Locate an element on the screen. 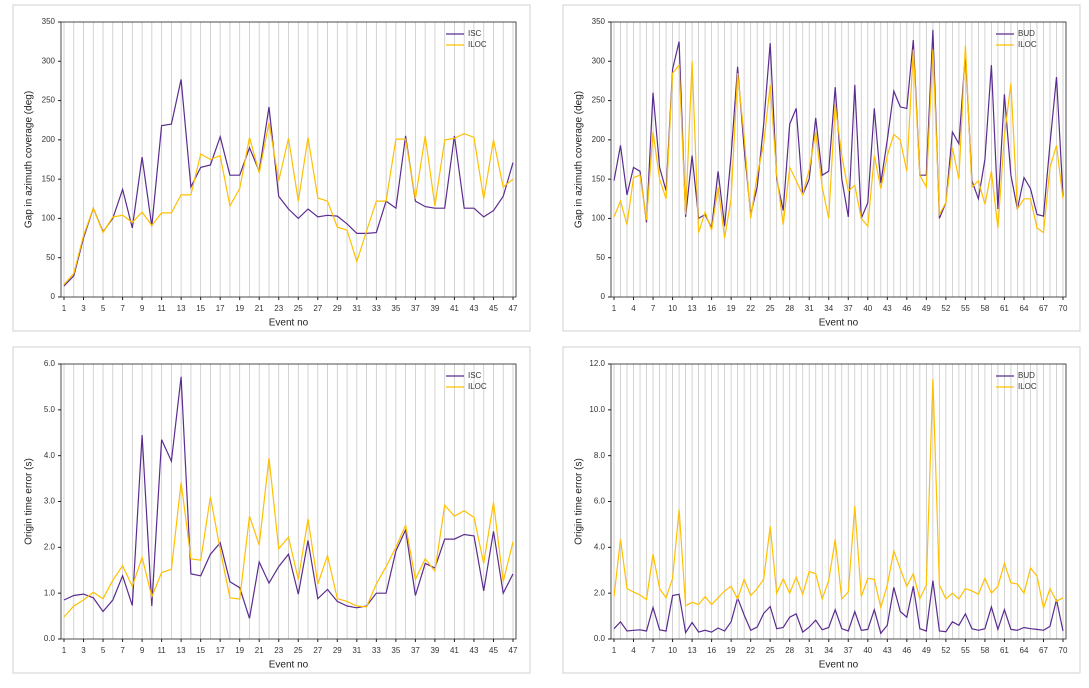 Image resolution: width=1089 pixels, height=688 pixels. y-tick-label: 4.0 is located at coordinates (600, 546).